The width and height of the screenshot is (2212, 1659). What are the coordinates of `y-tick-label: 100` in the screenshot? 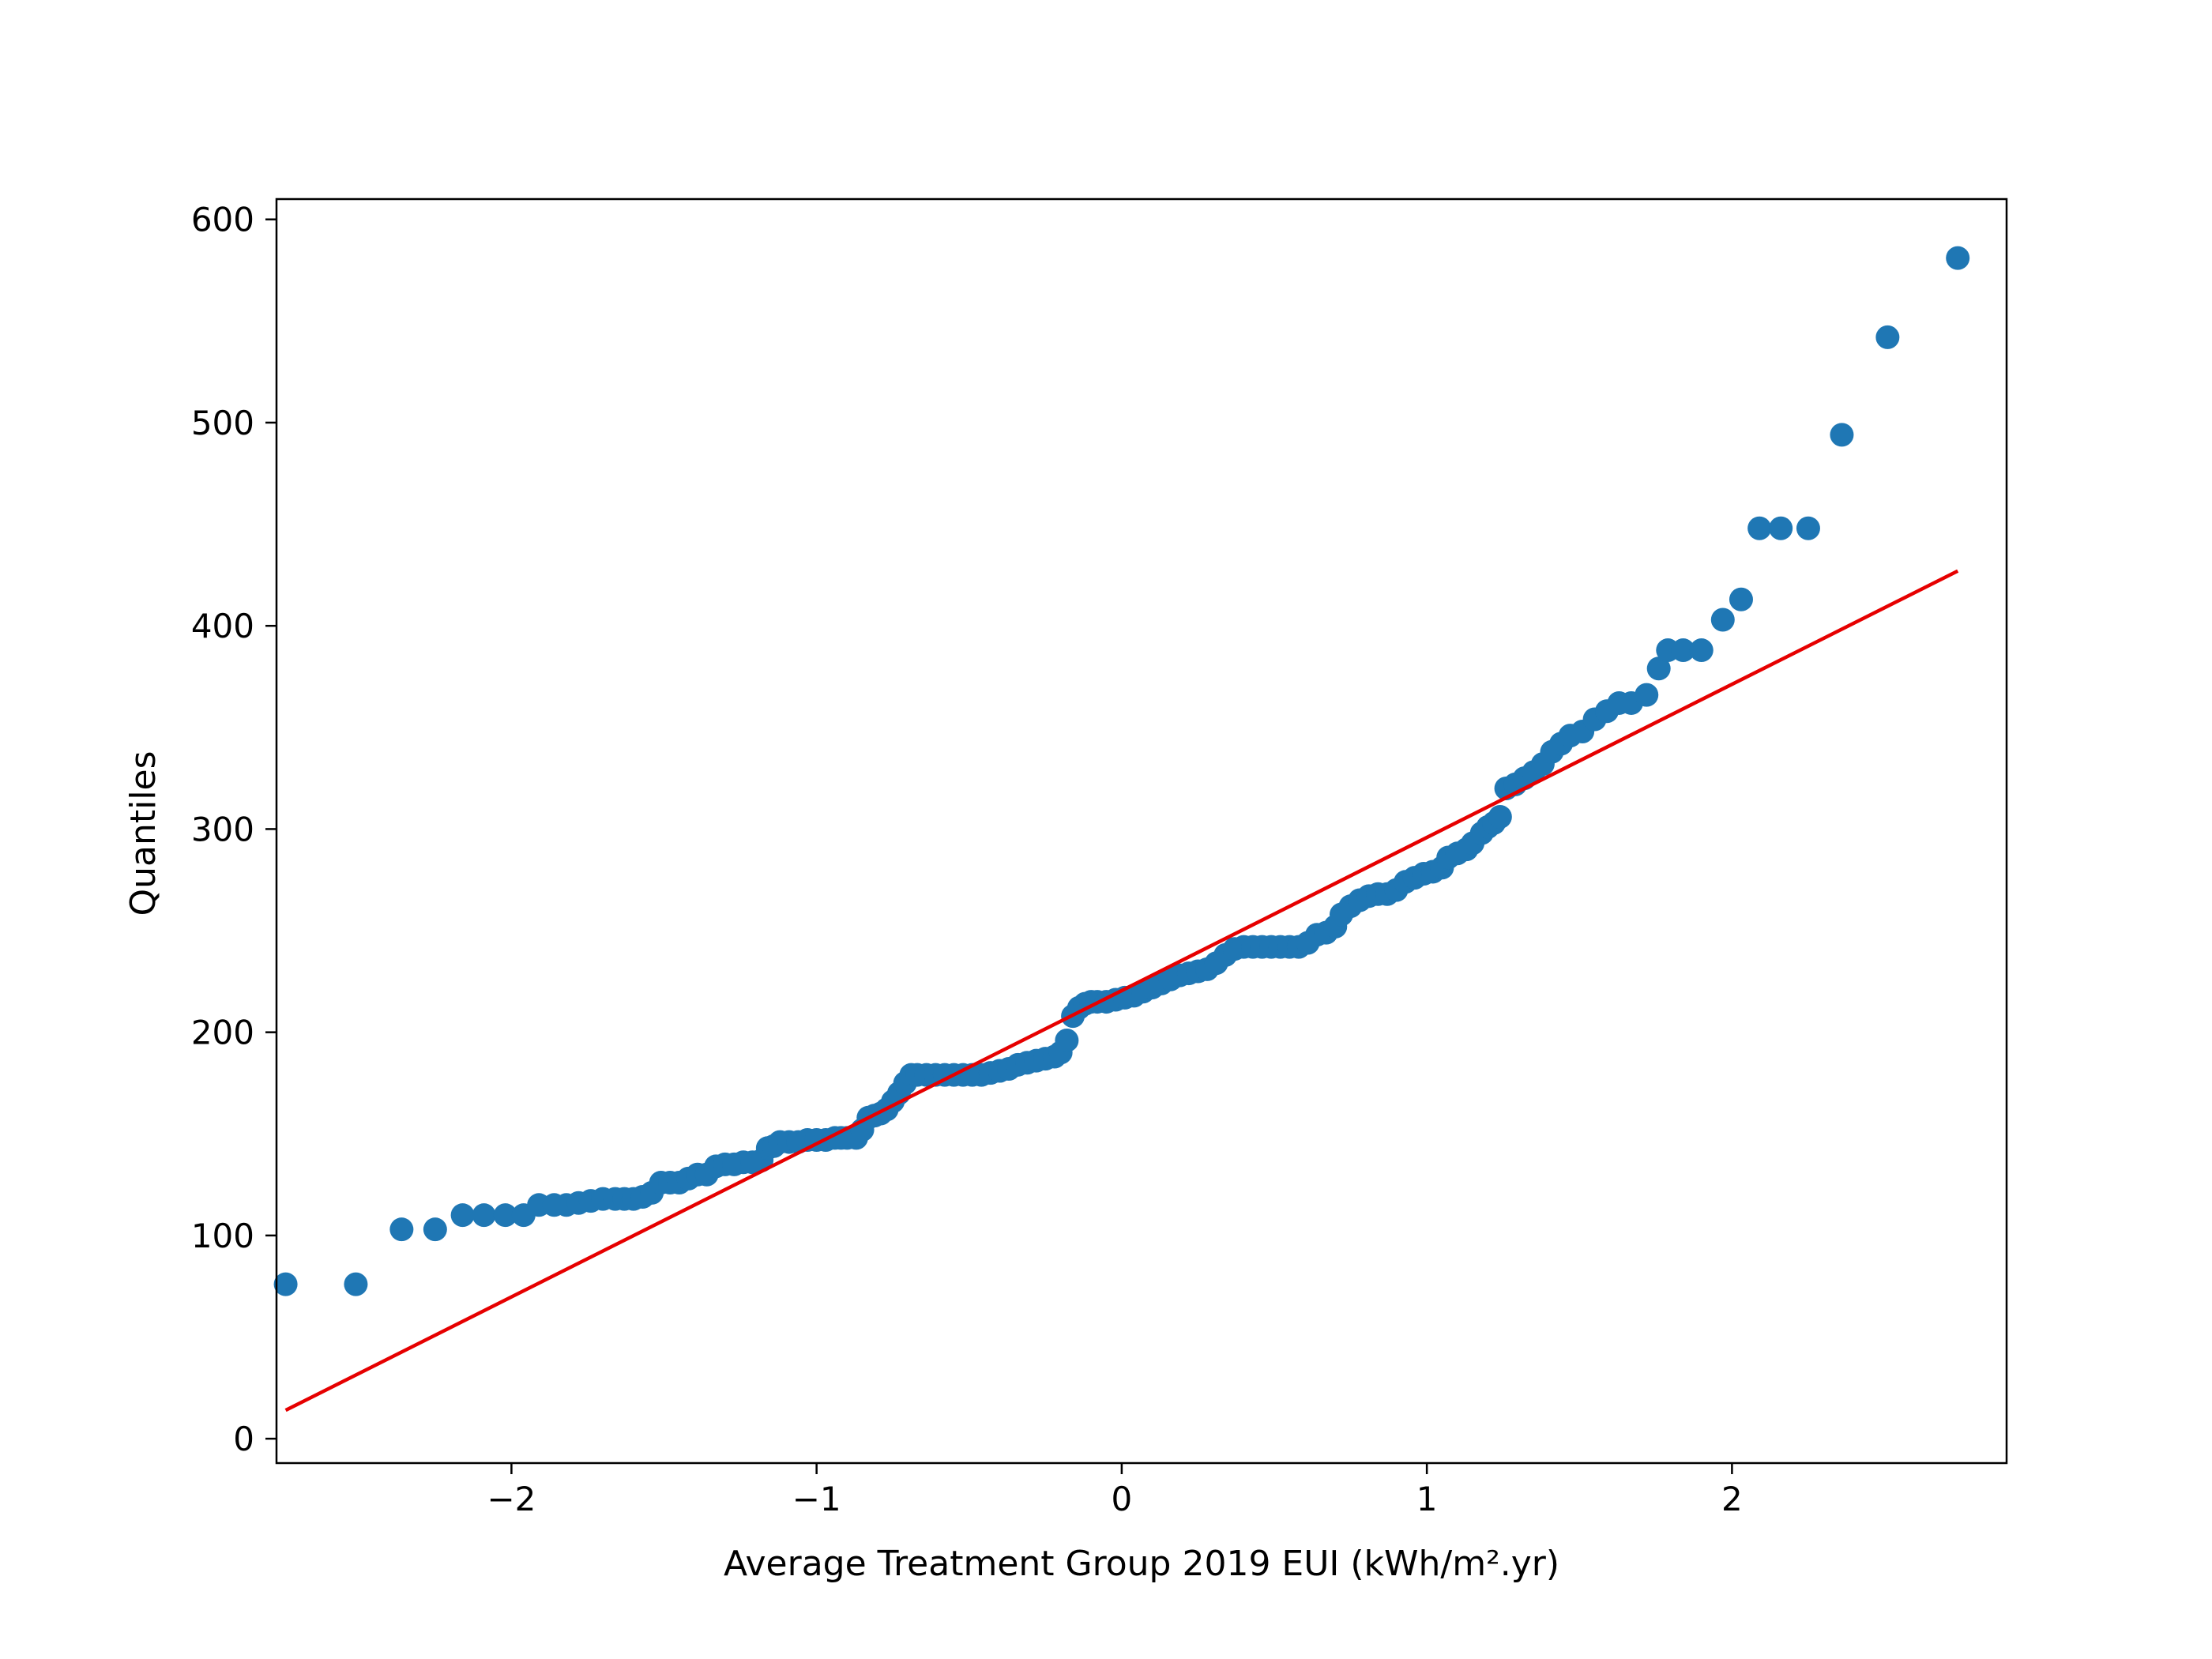 It's located at (223, 1236).